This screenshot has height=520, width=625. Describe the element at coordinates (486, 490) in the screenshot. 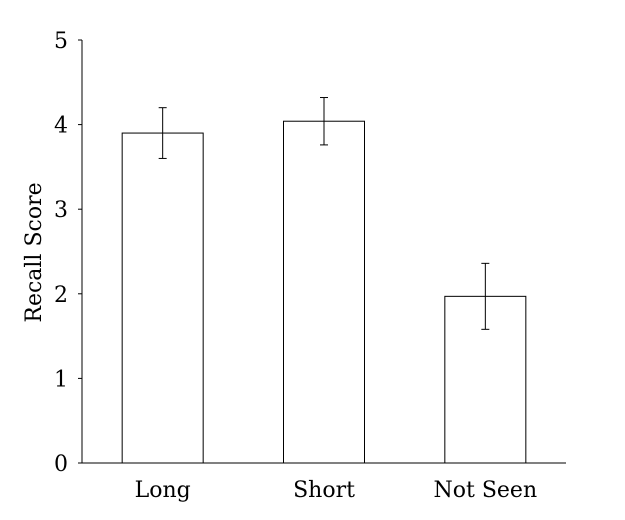

I see `x-tick-label: Not Seen` at that location.